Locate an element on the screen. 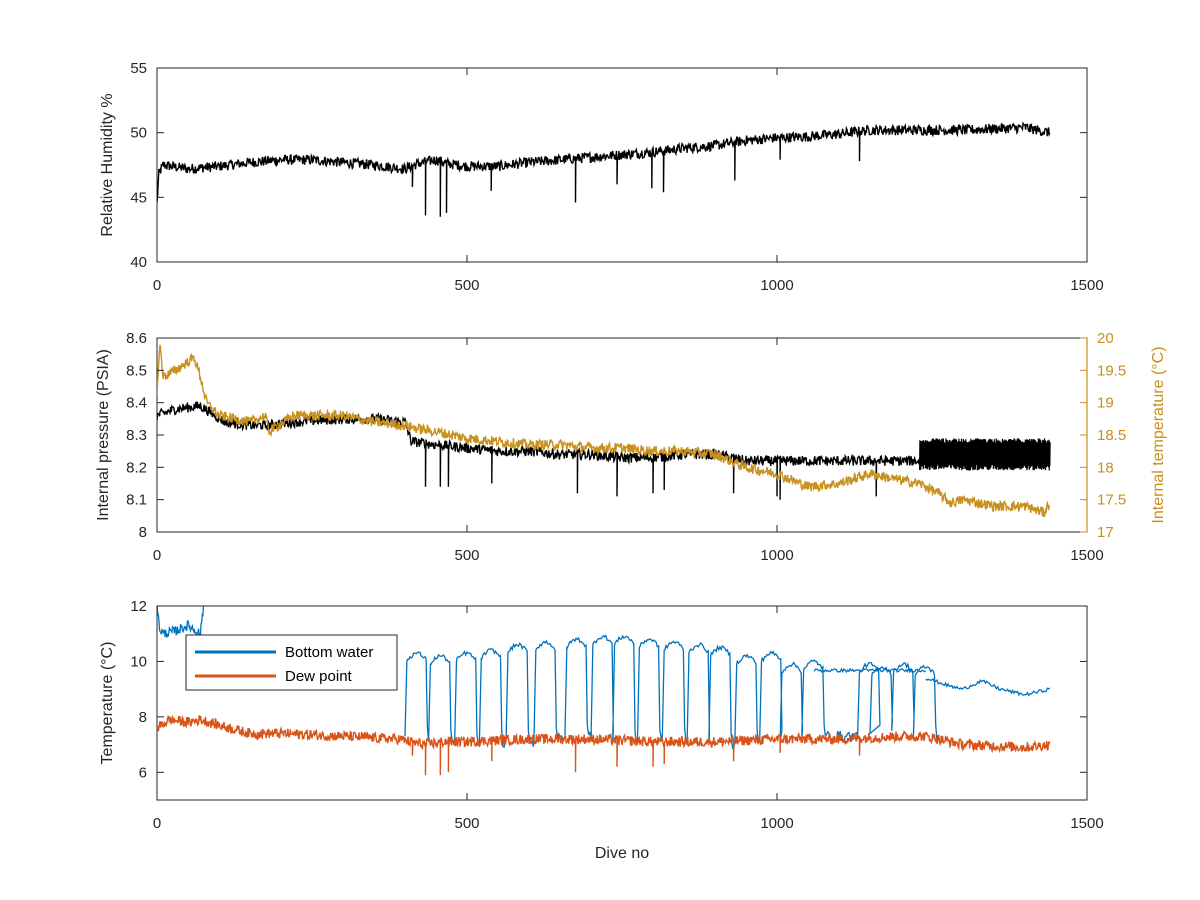 This screenshot has width=1200, height=900. right-y-tick-label: 18.5 is located at coordinates (1111, 435).